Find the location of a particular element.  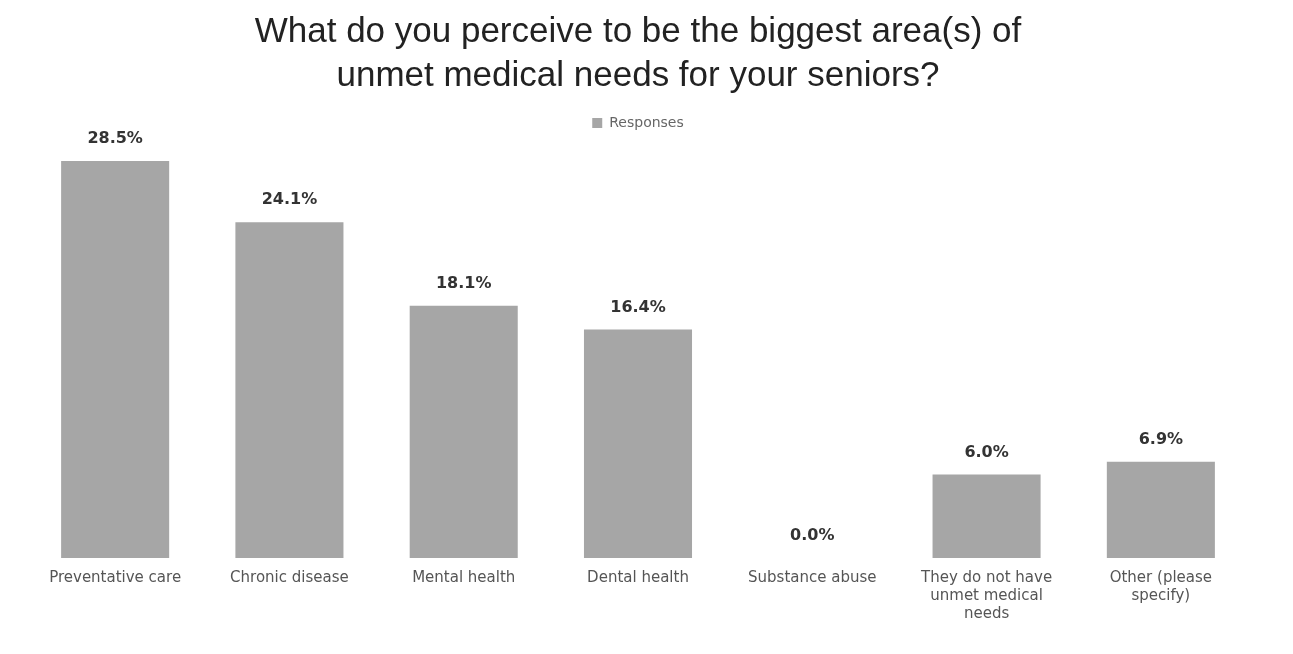

data-label: 6.0% is located at coordinates (986, 451).